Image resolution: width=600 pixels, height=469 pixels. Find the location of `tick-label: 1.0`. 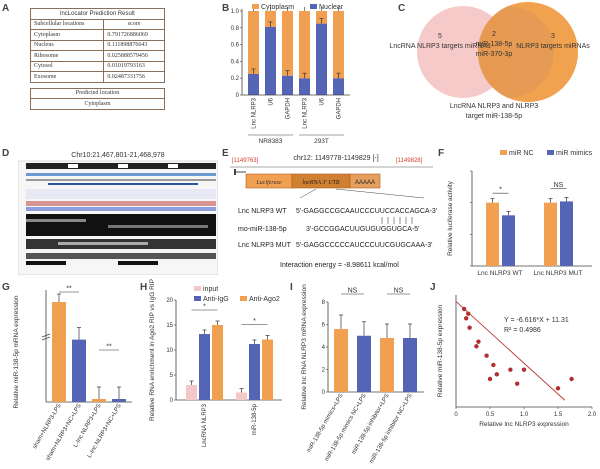

tick-label: 1.0 is located at coordinates (235, 12).